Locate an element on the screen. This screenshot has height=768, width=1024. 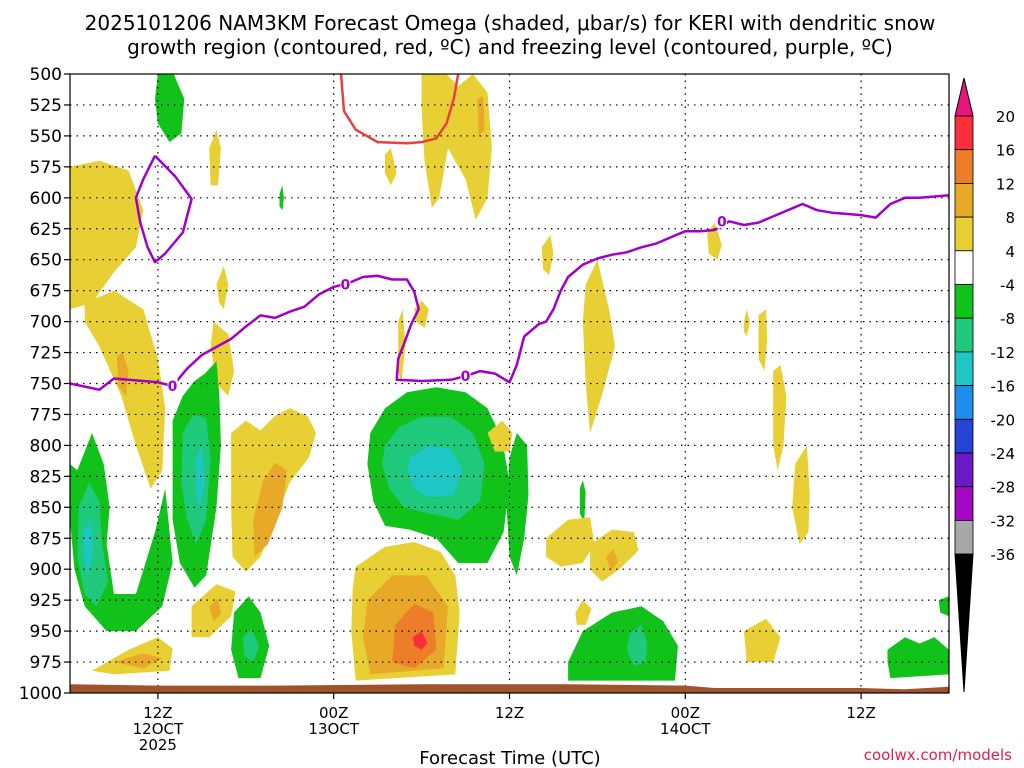
y-tick-label: 750 is located at coordinates (46, 385).